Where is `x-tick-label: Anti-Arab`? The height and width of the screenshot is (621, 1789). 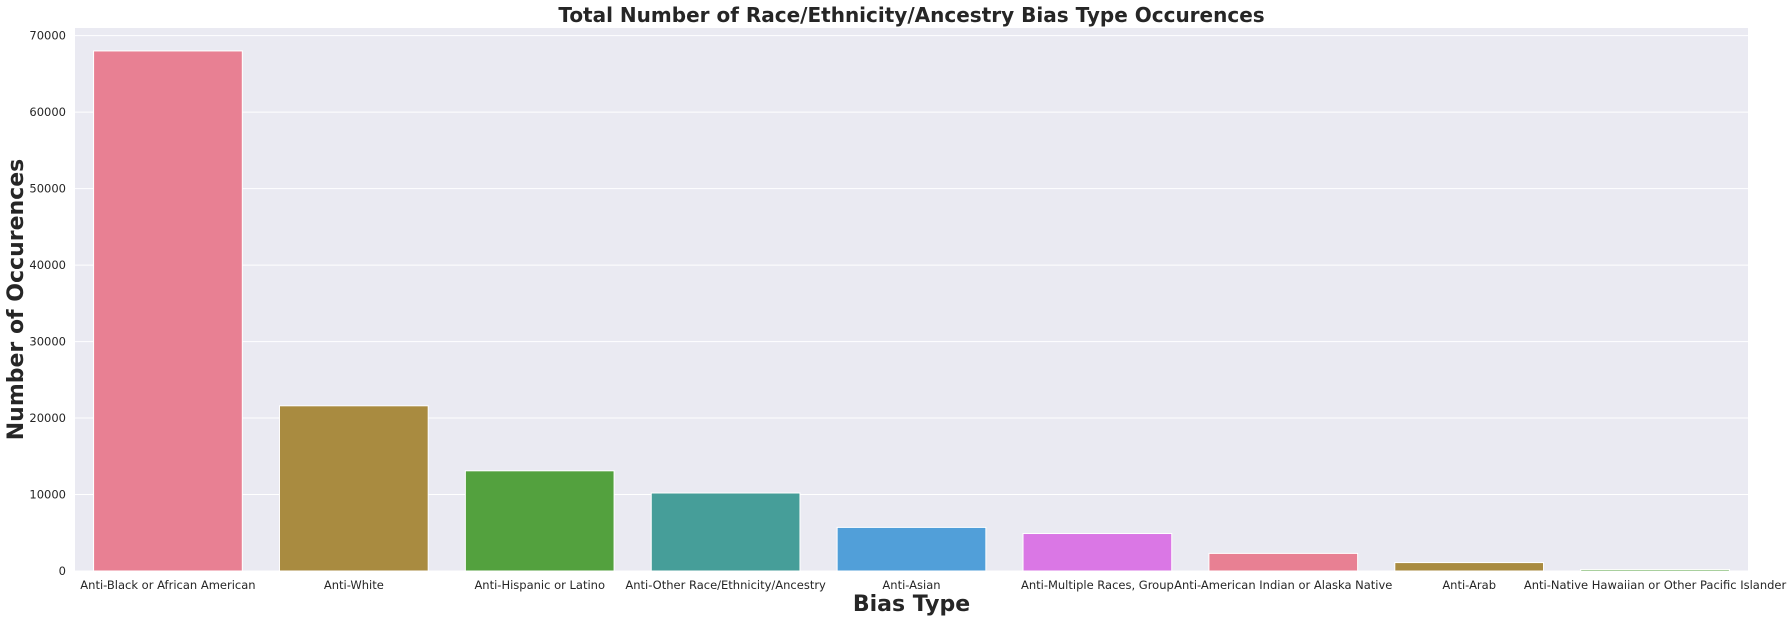
x-tick-label: Anti-Arab is located at coordinates (1469, 585).